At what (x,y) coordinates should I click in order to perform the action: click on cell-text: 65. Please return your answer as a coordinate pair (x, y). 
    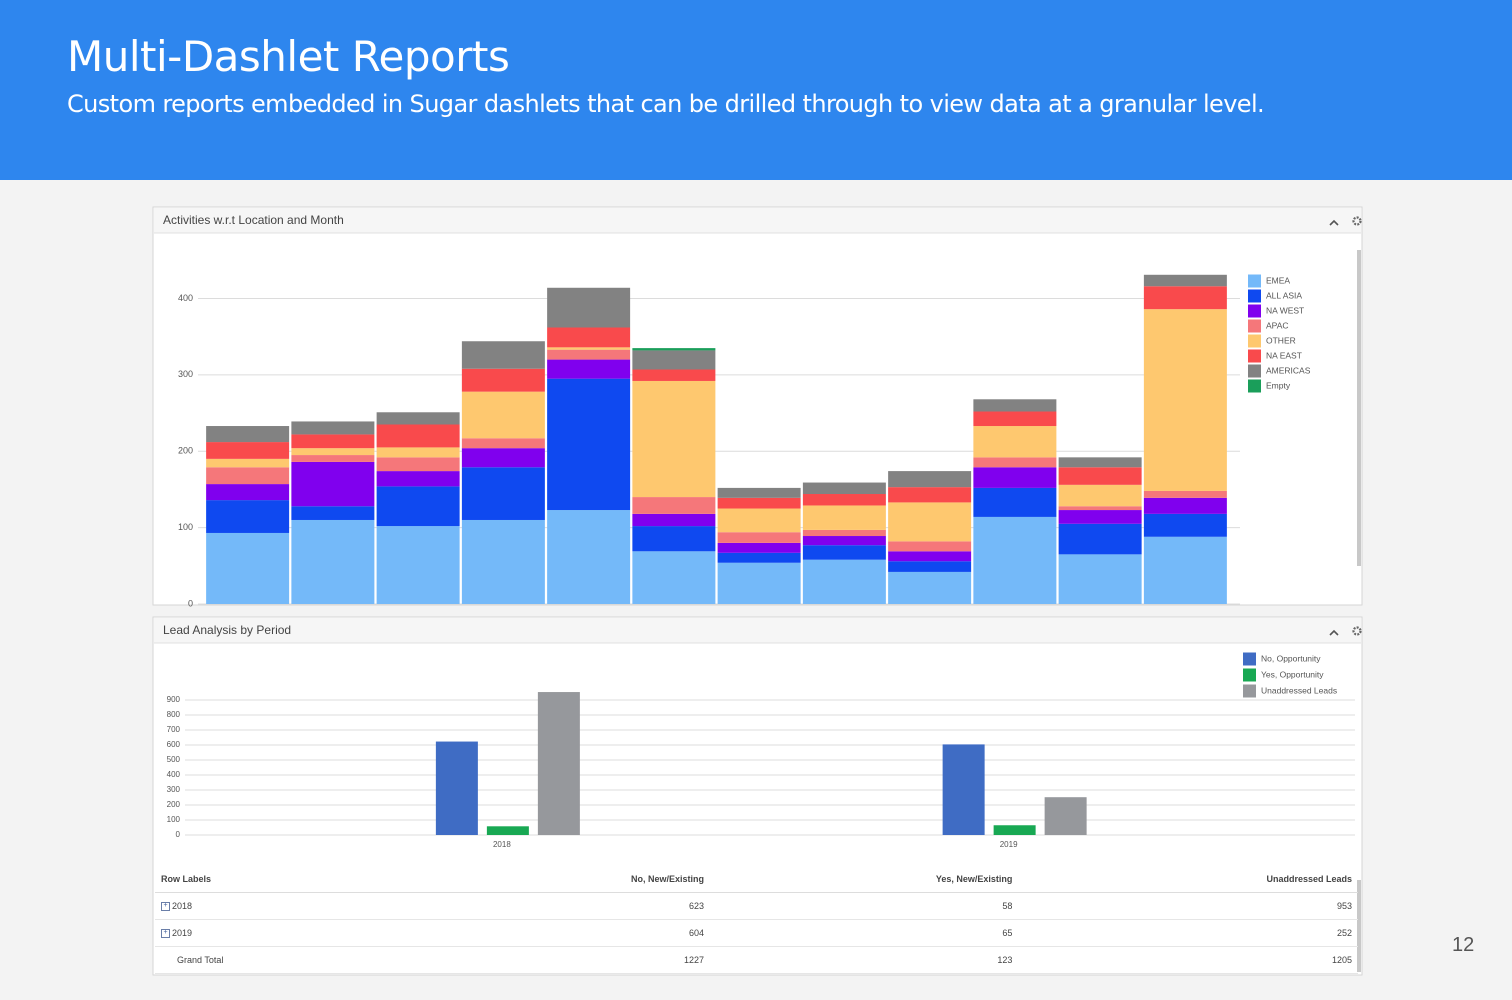
    Looking at the image, I should click on (1007, 933).